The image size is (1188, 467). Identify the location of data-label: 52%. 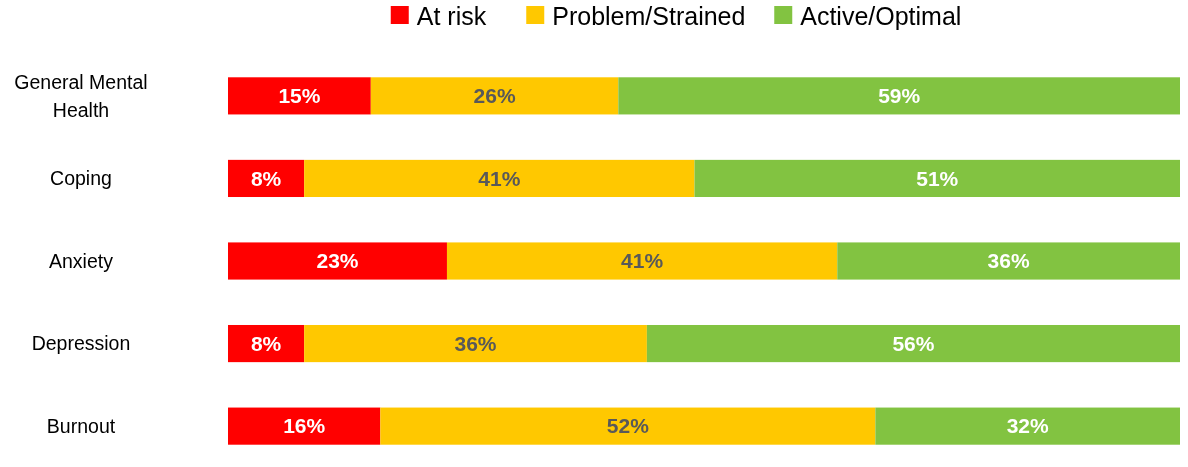
(628, 426).